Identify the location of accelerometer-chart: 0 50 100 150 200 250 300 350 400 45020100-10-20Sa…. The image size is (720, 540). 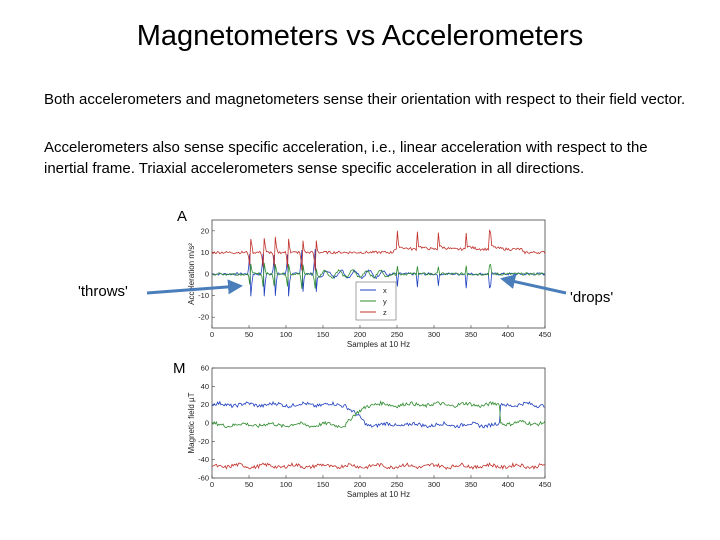
(369, 284).